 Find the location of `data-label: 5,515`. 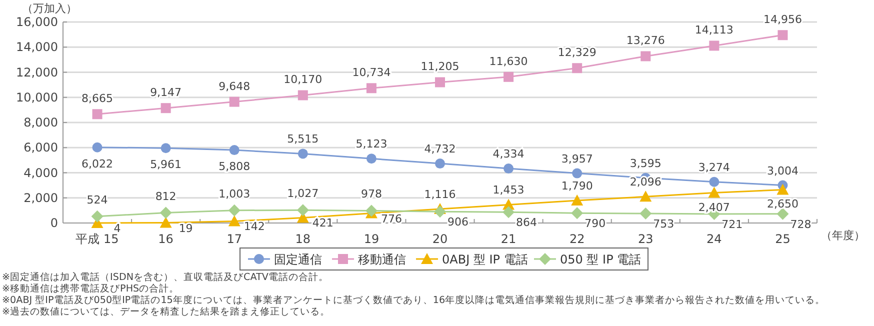

data-label: 5,515 is located at coordinates (303, 139).